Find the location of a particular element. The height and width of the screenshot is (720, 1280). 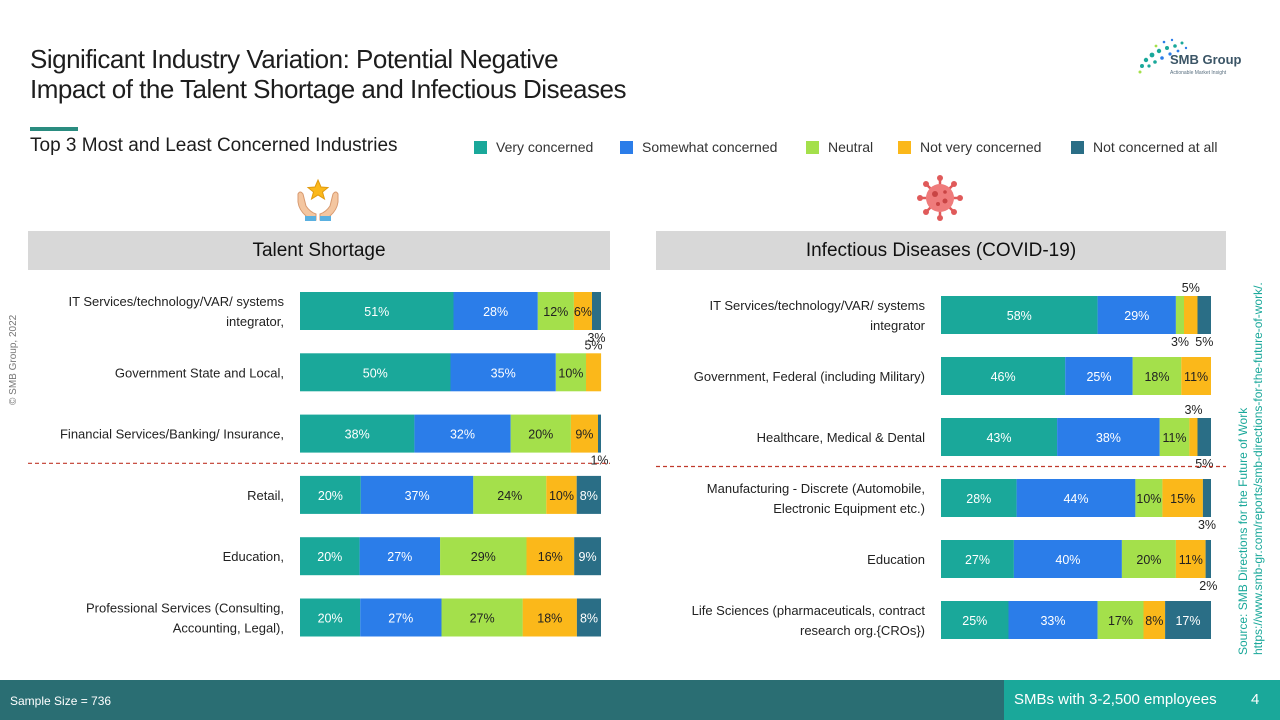

data-label: 58% is located at coordinates (1019, 316).